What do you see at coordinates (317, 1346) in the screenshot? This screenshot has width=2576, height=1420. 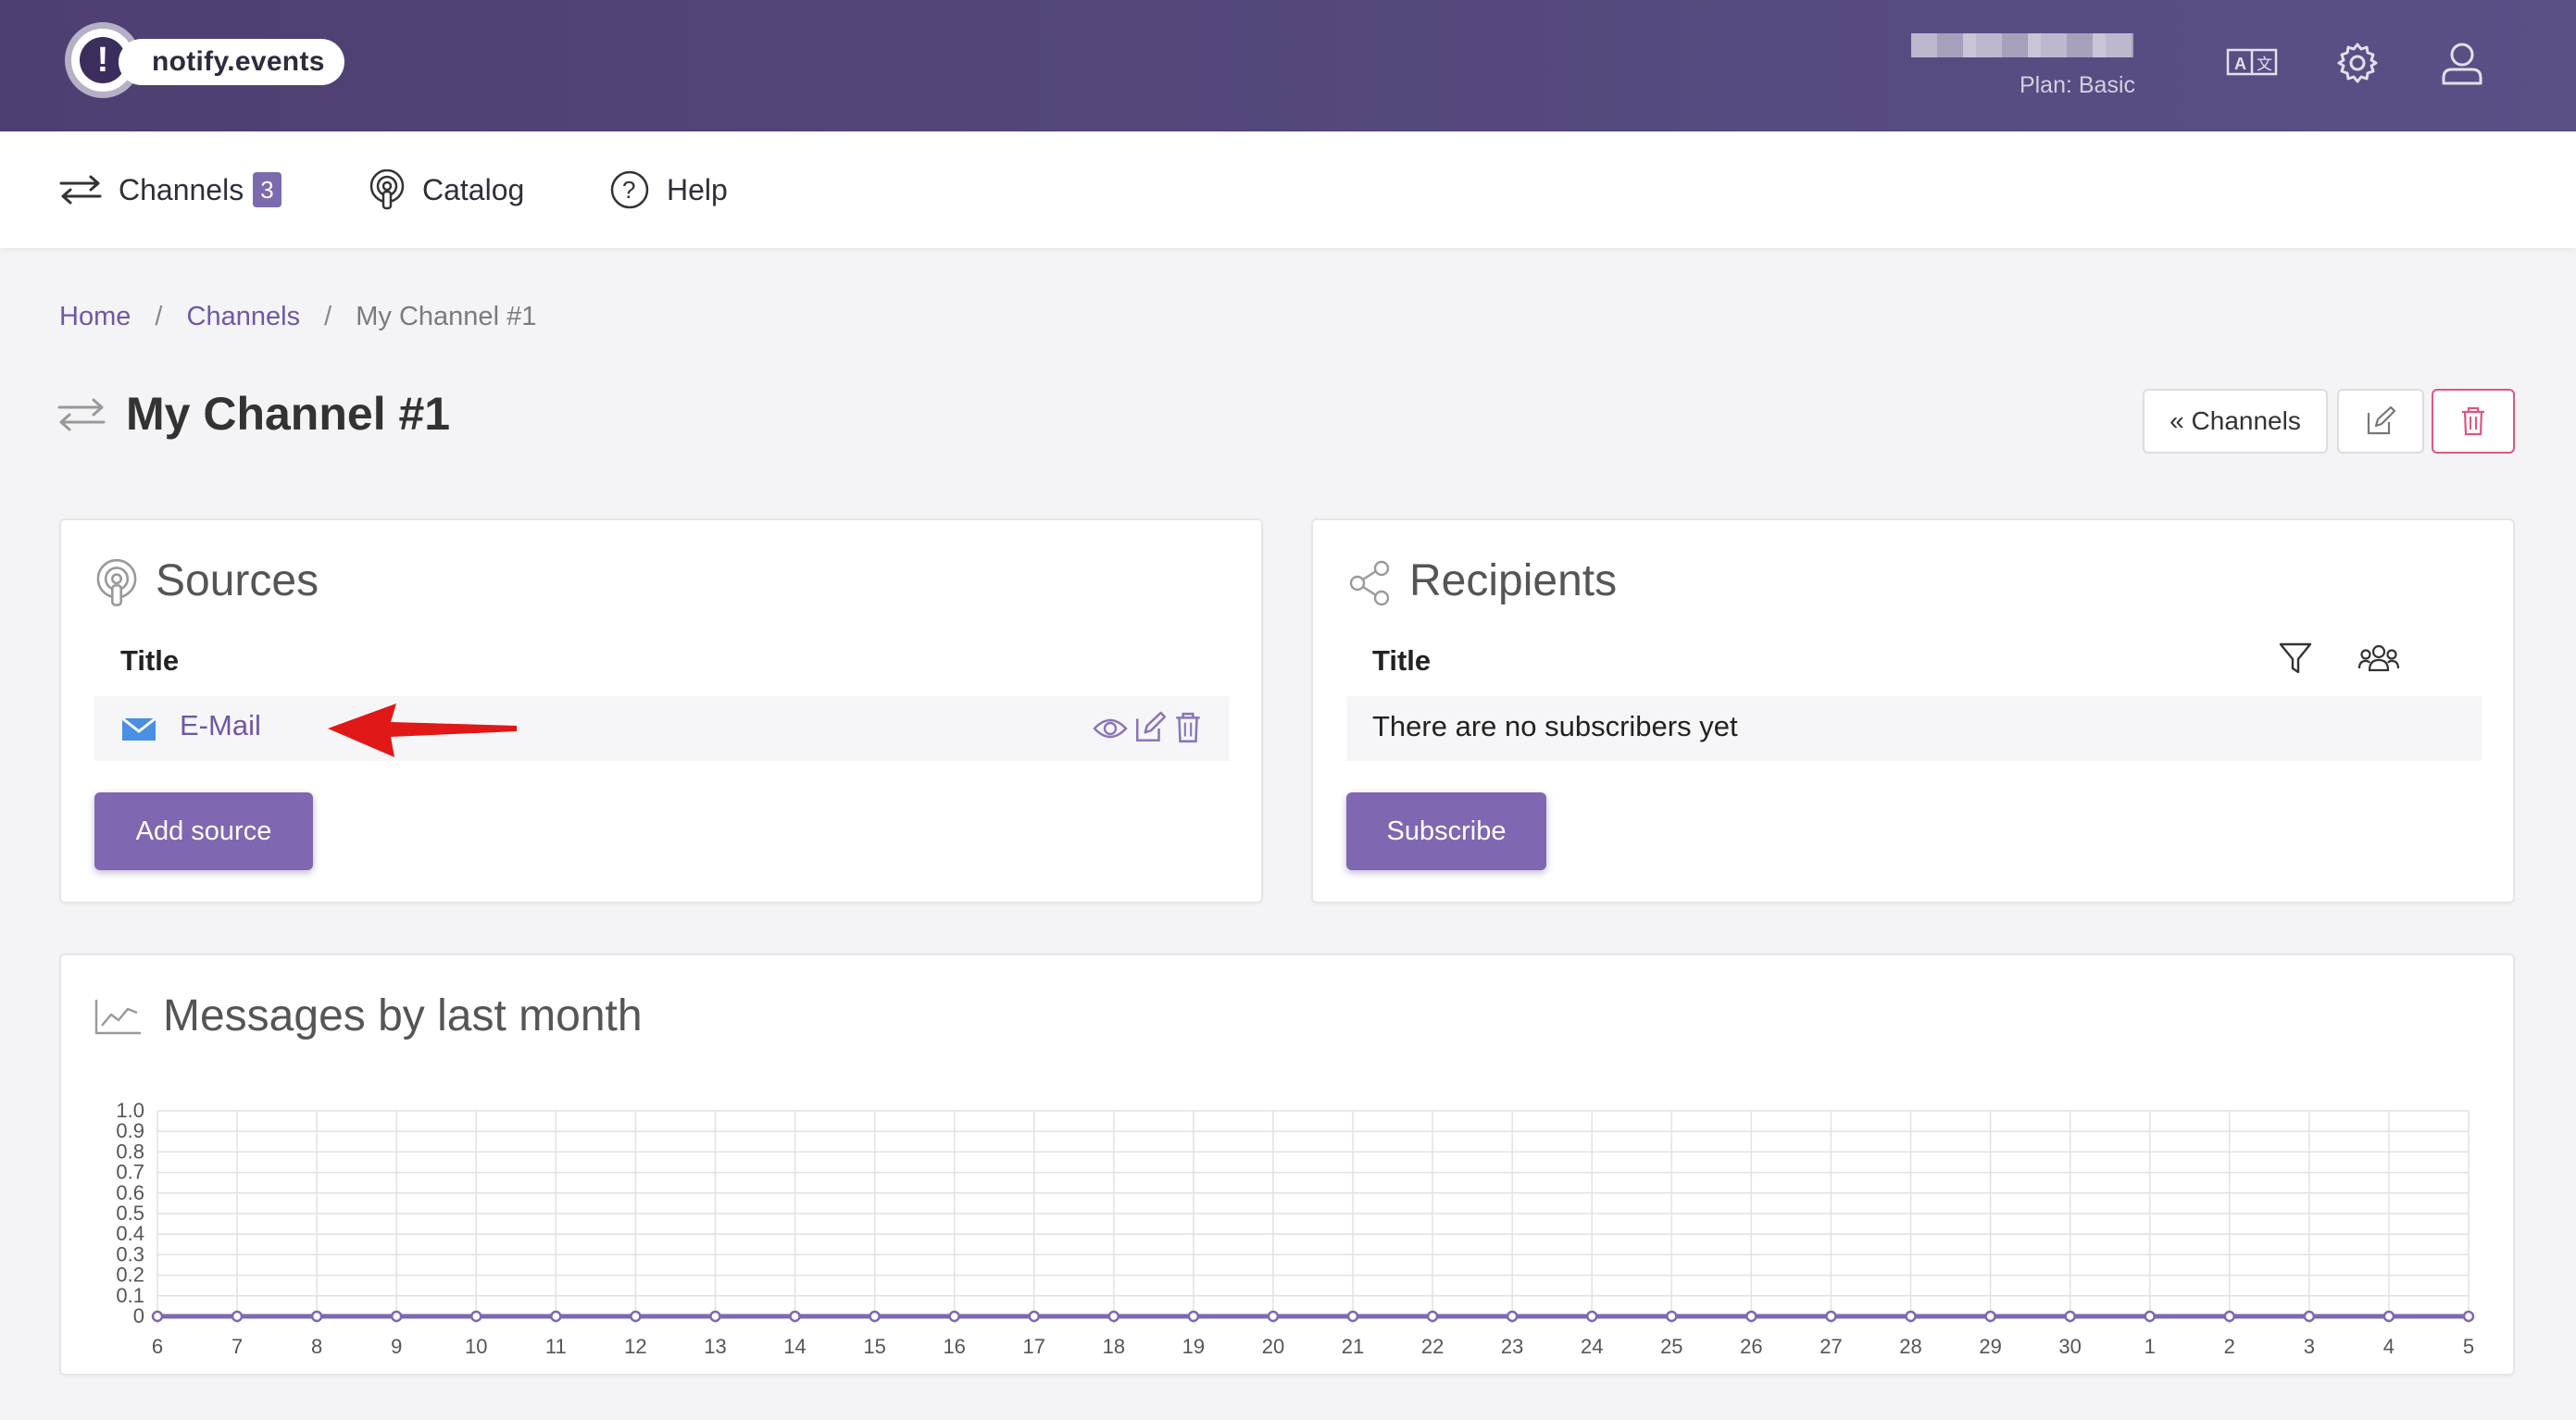 I see `x-tick-label: 8` at bounding box center [317, 1346].